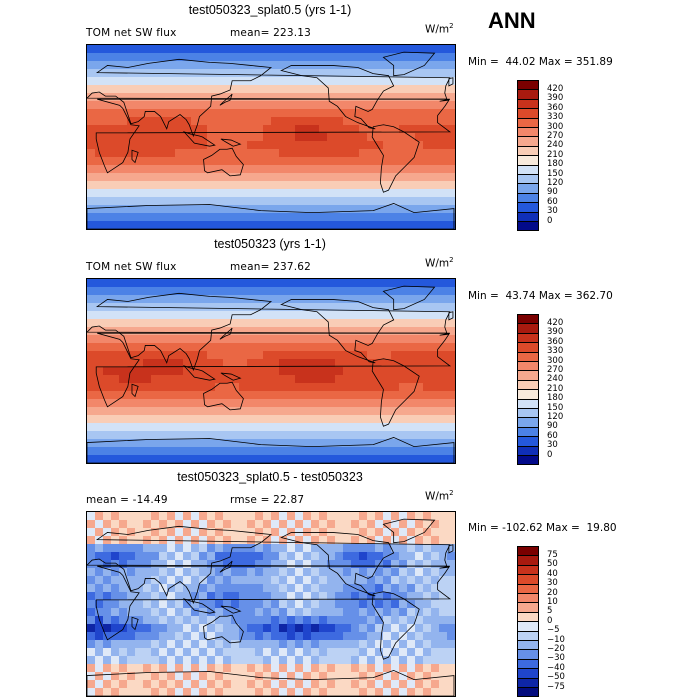  Describe the element at coordinates (552, 583) in the screenshot. I see `colorbar-tick-label: 30` at that location.